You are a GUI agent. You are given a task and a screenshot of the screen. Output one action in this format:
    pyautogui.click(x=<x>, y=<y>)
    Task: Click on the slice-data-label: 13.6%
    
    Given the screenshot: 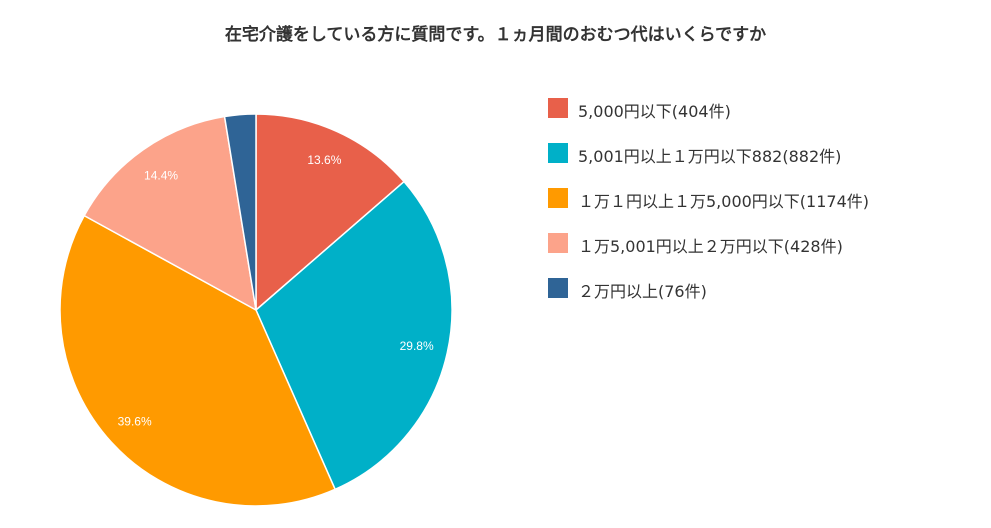 What is the action you would take?
    pyautogui.click(x=324, y=160)
    